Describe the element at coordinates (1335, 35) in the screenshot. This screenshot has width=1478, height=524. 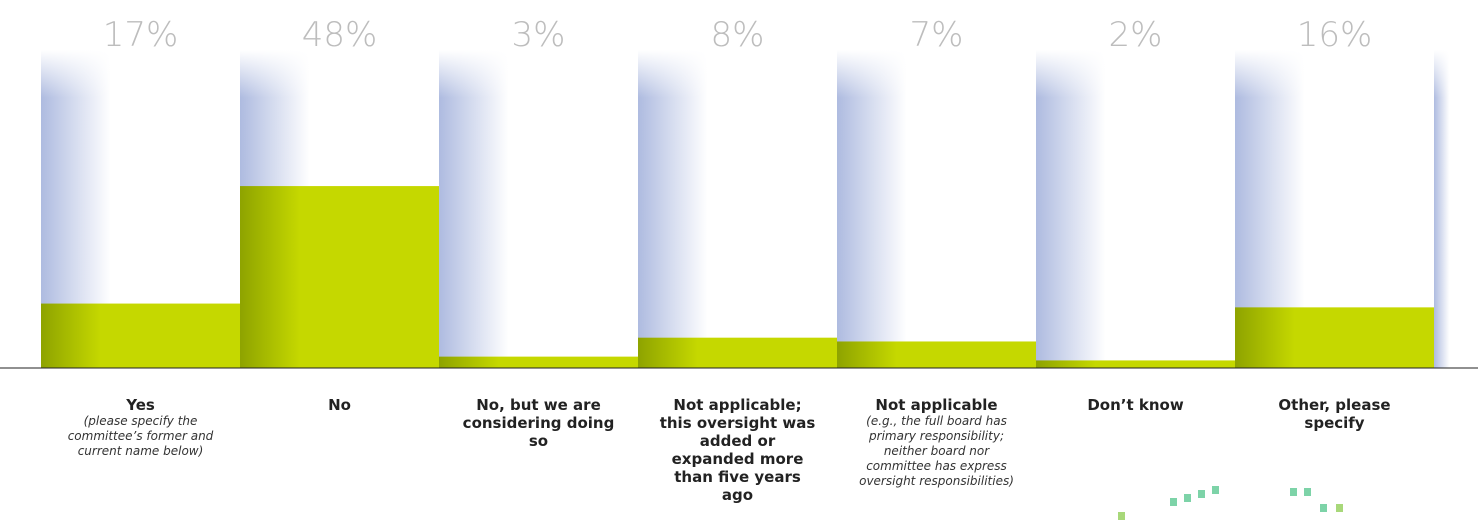
I see `value-label: 16%` at that location.